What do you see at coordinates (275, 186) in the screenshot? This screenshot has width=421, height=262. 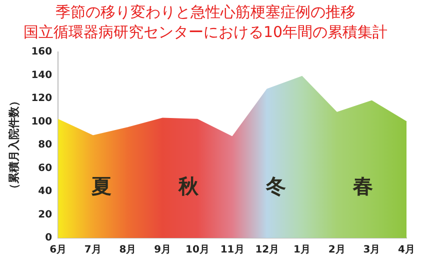 I see `annotation: 冬` at bounding box center [275, 186].